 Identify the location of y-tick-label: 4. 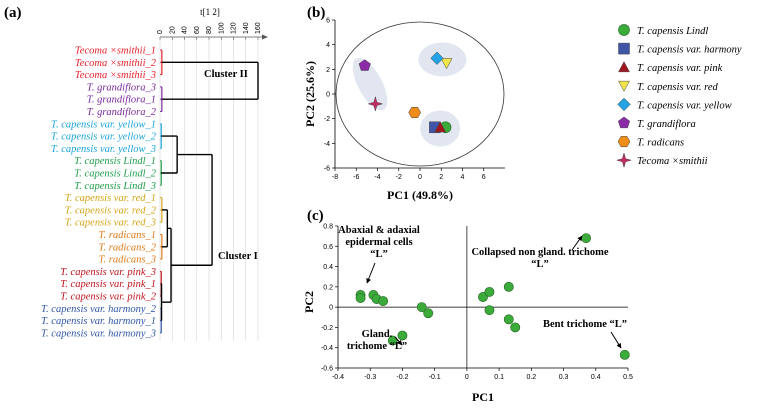
(328, 45).